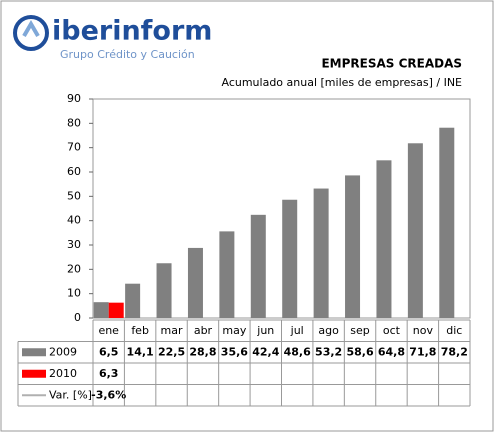 This screenshot has height=436, width=494. Describe the element at coordinates (74, 293) in the screenshot. I see `y-tick-label: 10` at that location.